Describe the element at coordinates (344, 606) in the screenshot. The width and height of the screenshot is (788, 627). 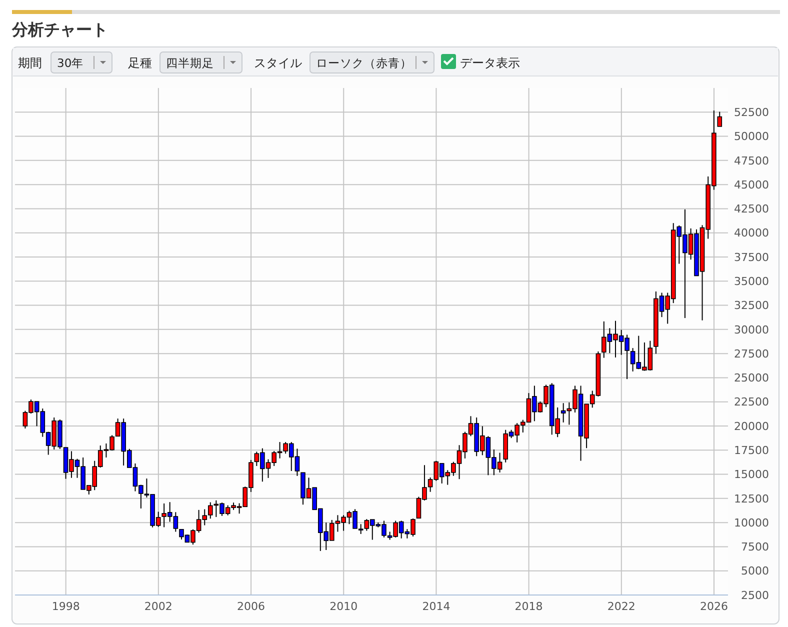
I see `x-tick-label: 2010` at that location.